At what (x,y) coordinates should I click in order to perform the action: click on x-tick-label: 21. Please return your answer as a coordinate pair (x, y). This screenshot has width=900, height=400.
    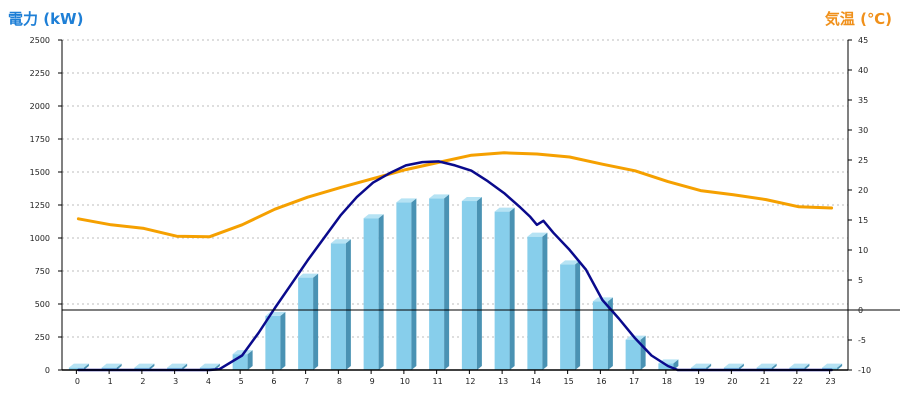
    Looking at the image, I should click on (765, 381).